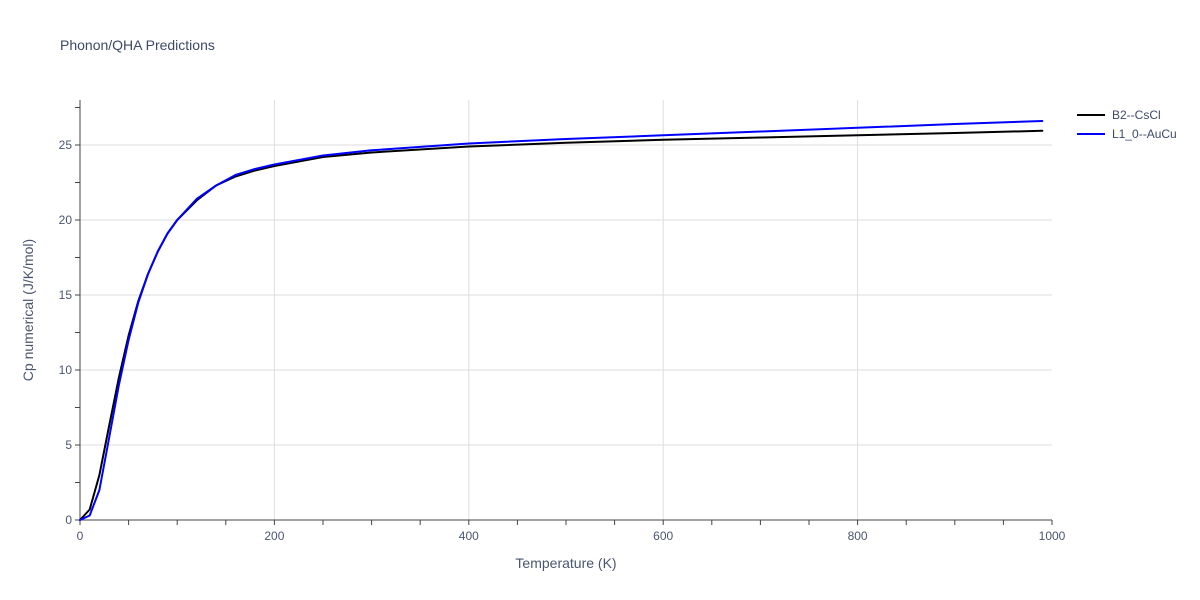 This screenshot has width=1200, height=600. Describe the element at coordinates (565, 563) in the screenshot. I see `x-axis-title: Temperature (K)` at that location.